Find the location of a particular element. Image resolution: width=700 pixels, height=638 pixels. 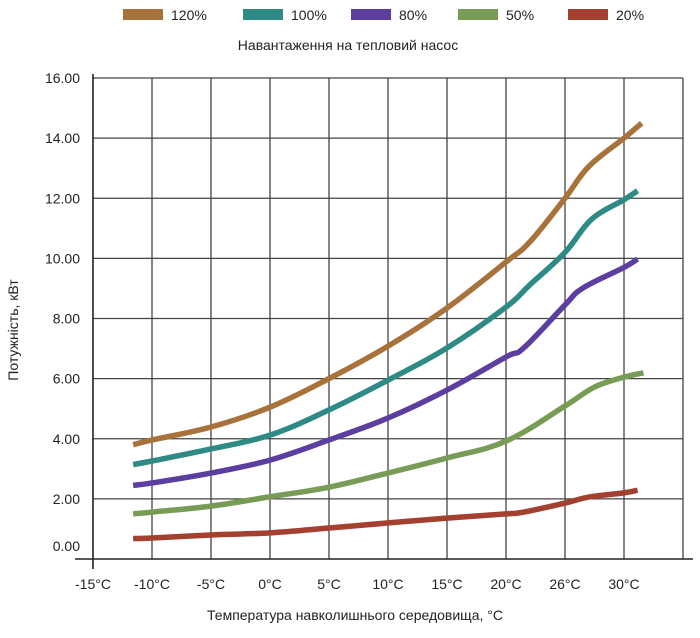

y-tick-label: 0.00 is located at coordinates (66, 546).